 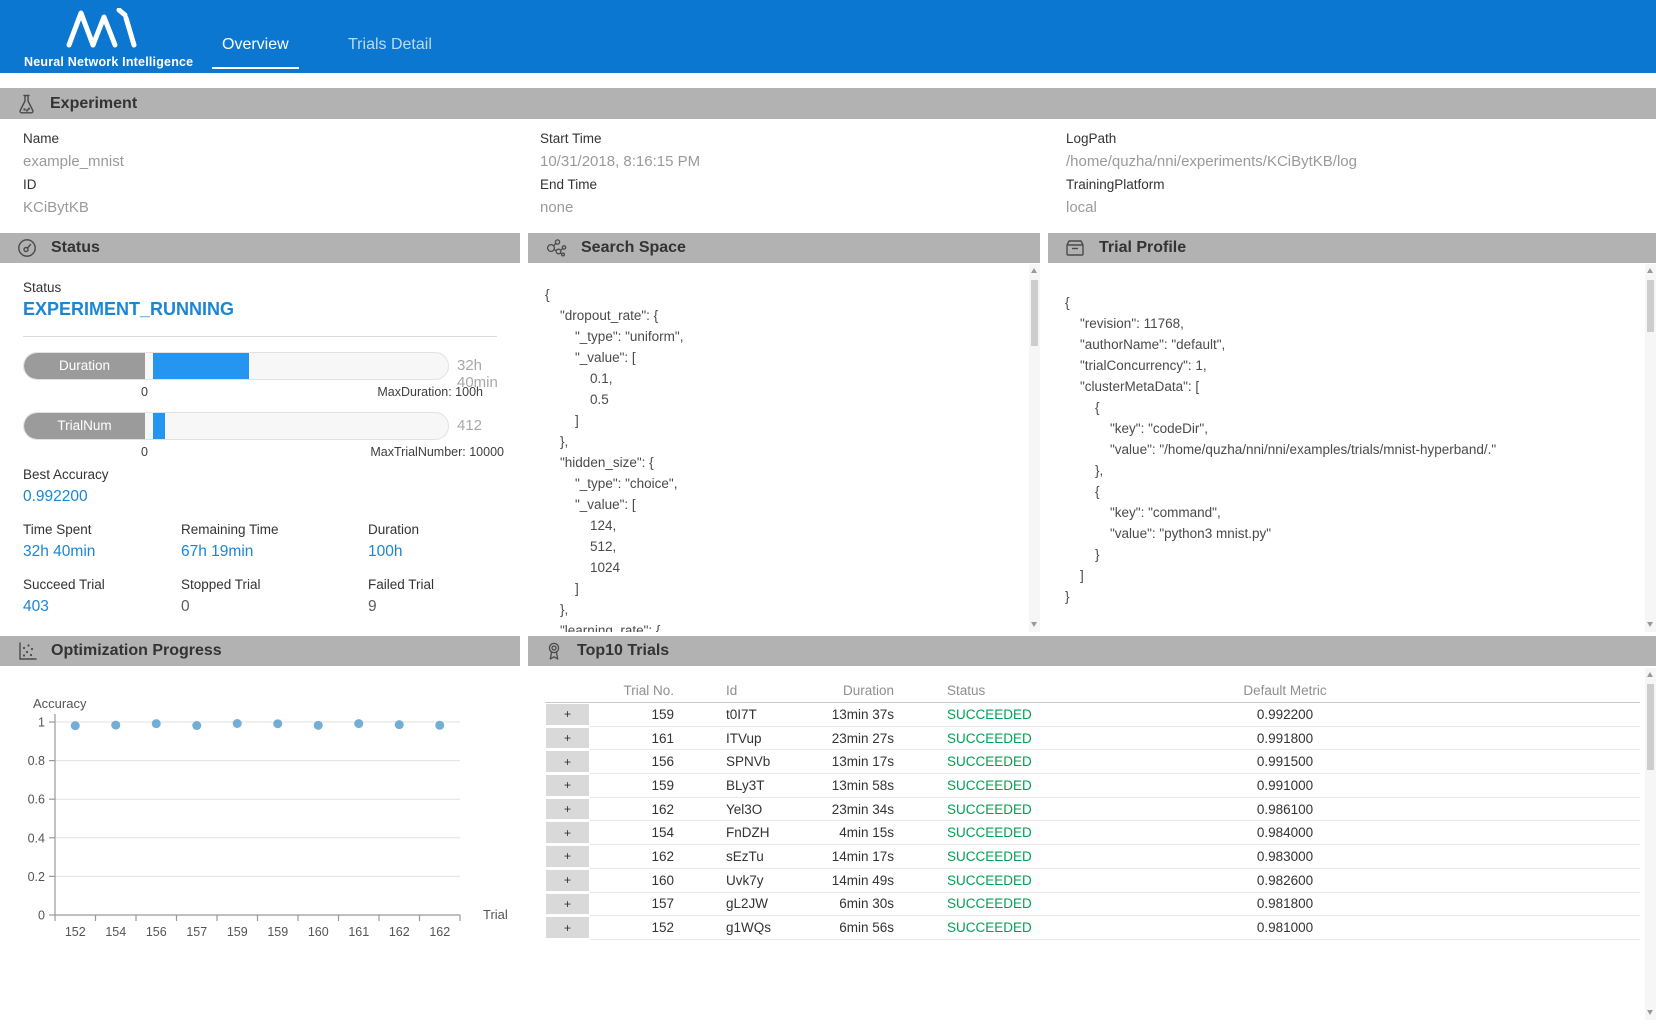 I want to click on duration-min-label: 0, so click(x=144, y=392).